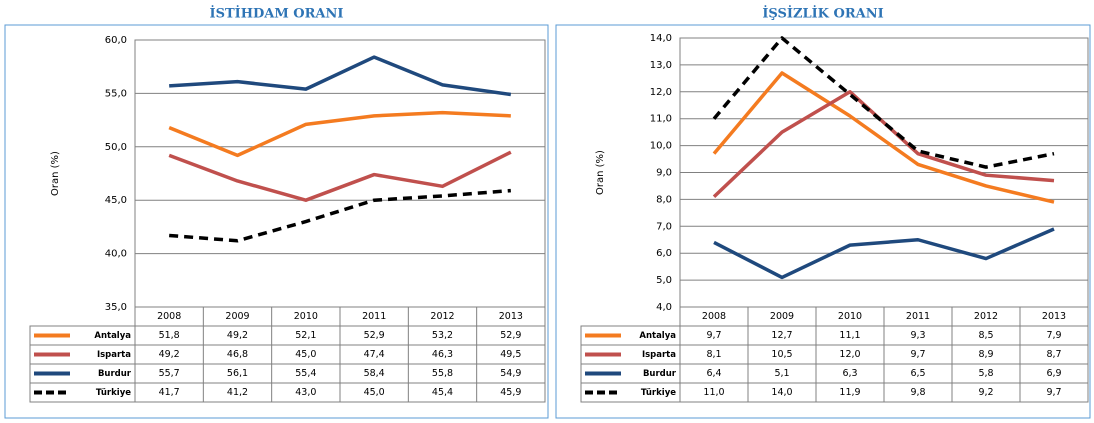 The image size is (1094, 423). I want to click on value-label: 43,0, so click(305, 392).